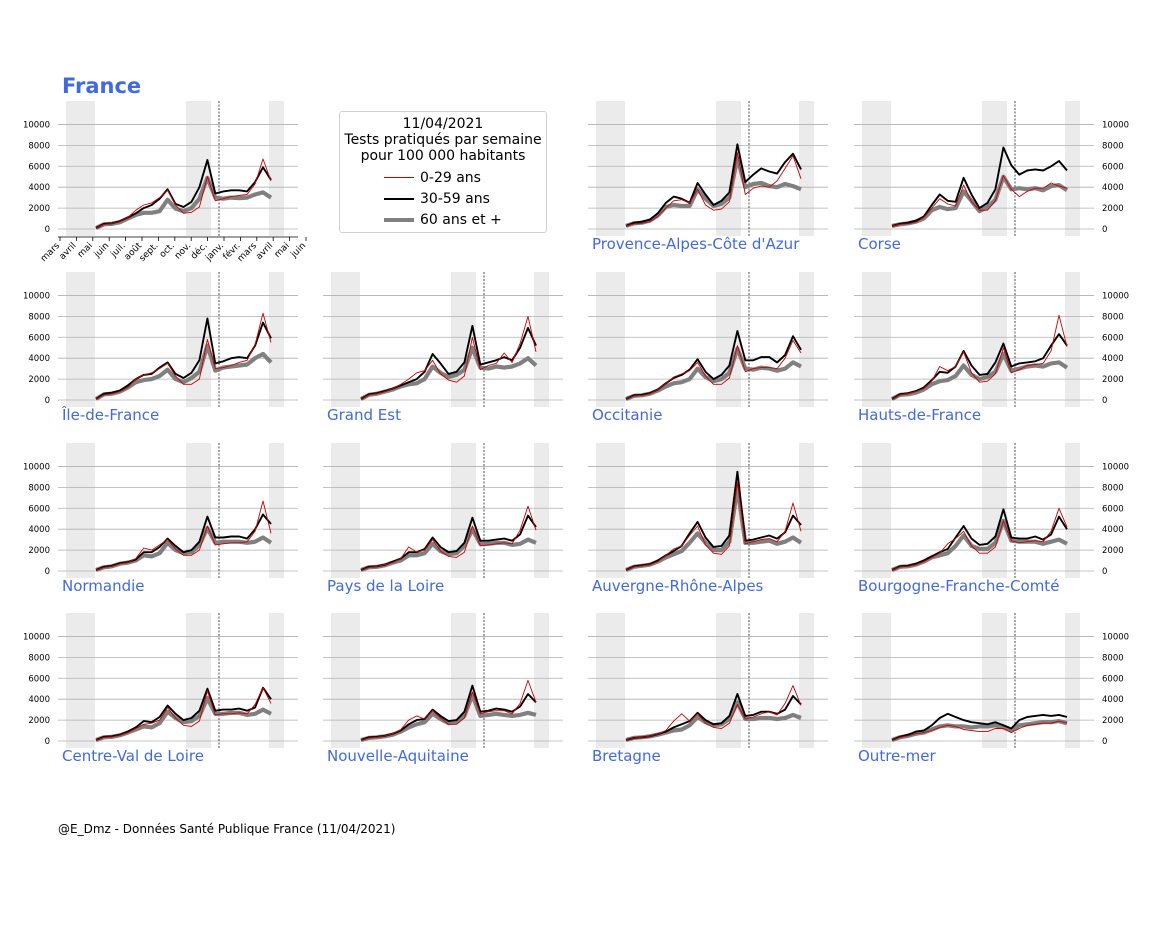 Image resolution: width=1152 pixels, height=936 pixels. Describe the element at coordinates (39, 721) in the screenshot. I see `centre-val-de-loire-ytick-2000: 2000` at that location.